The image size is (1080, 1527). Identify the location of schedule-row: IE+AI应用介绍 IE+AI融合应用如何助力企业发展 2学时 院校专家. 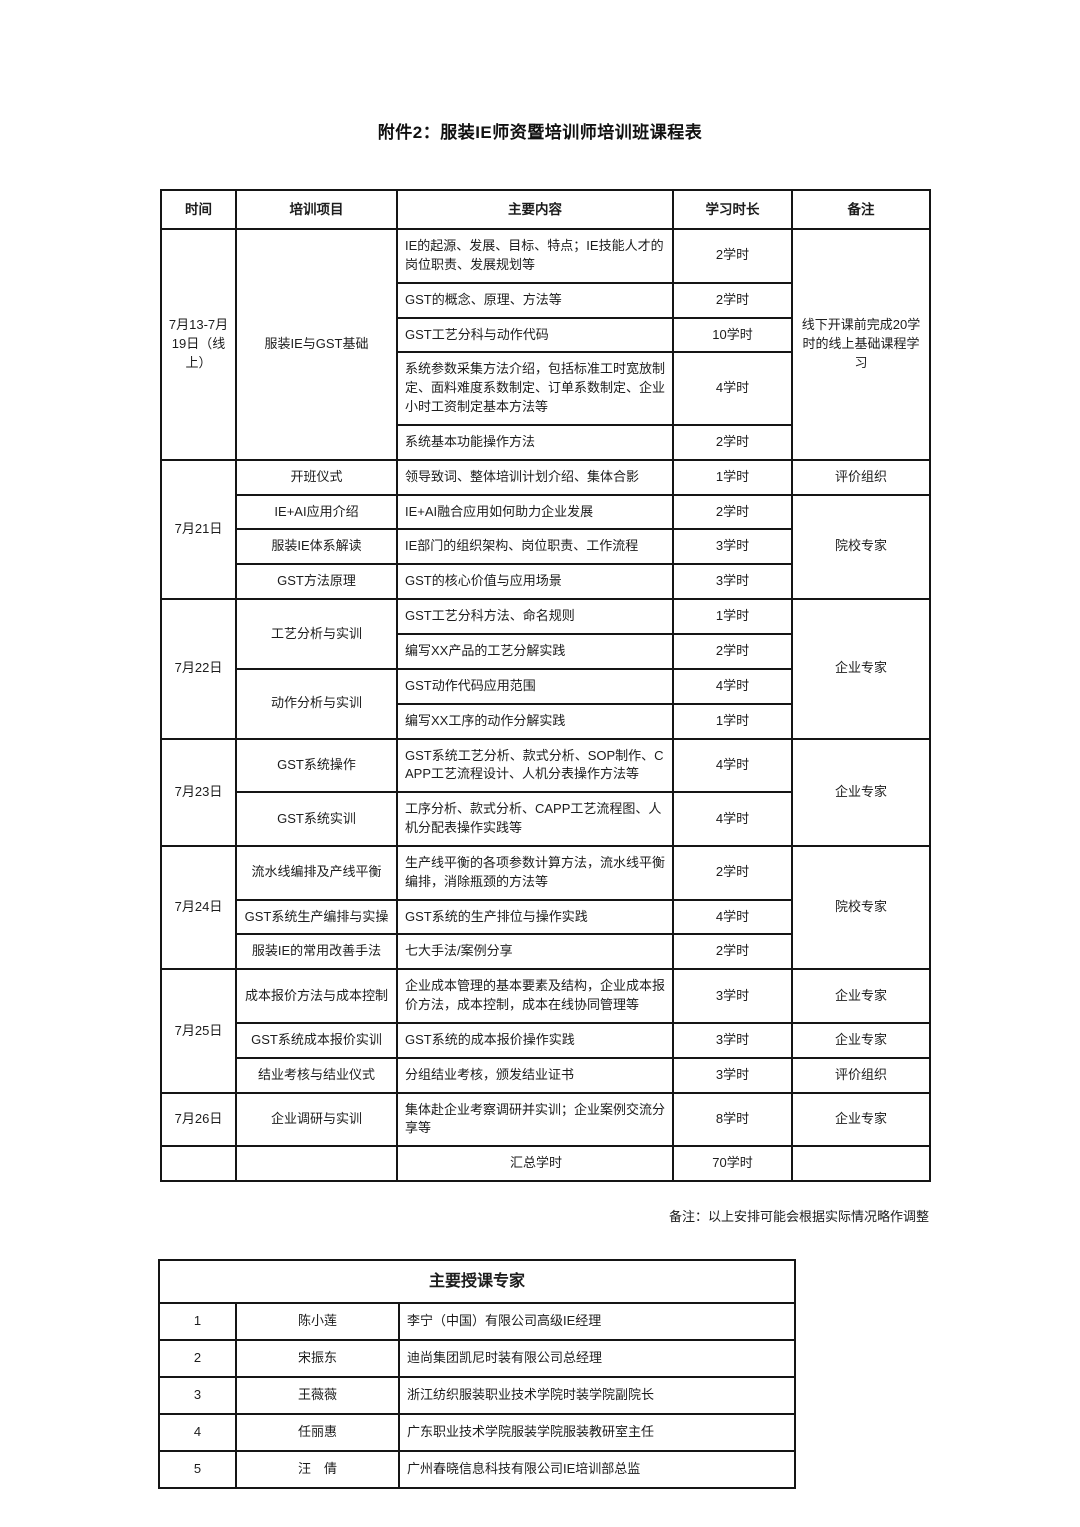
(546, 547).